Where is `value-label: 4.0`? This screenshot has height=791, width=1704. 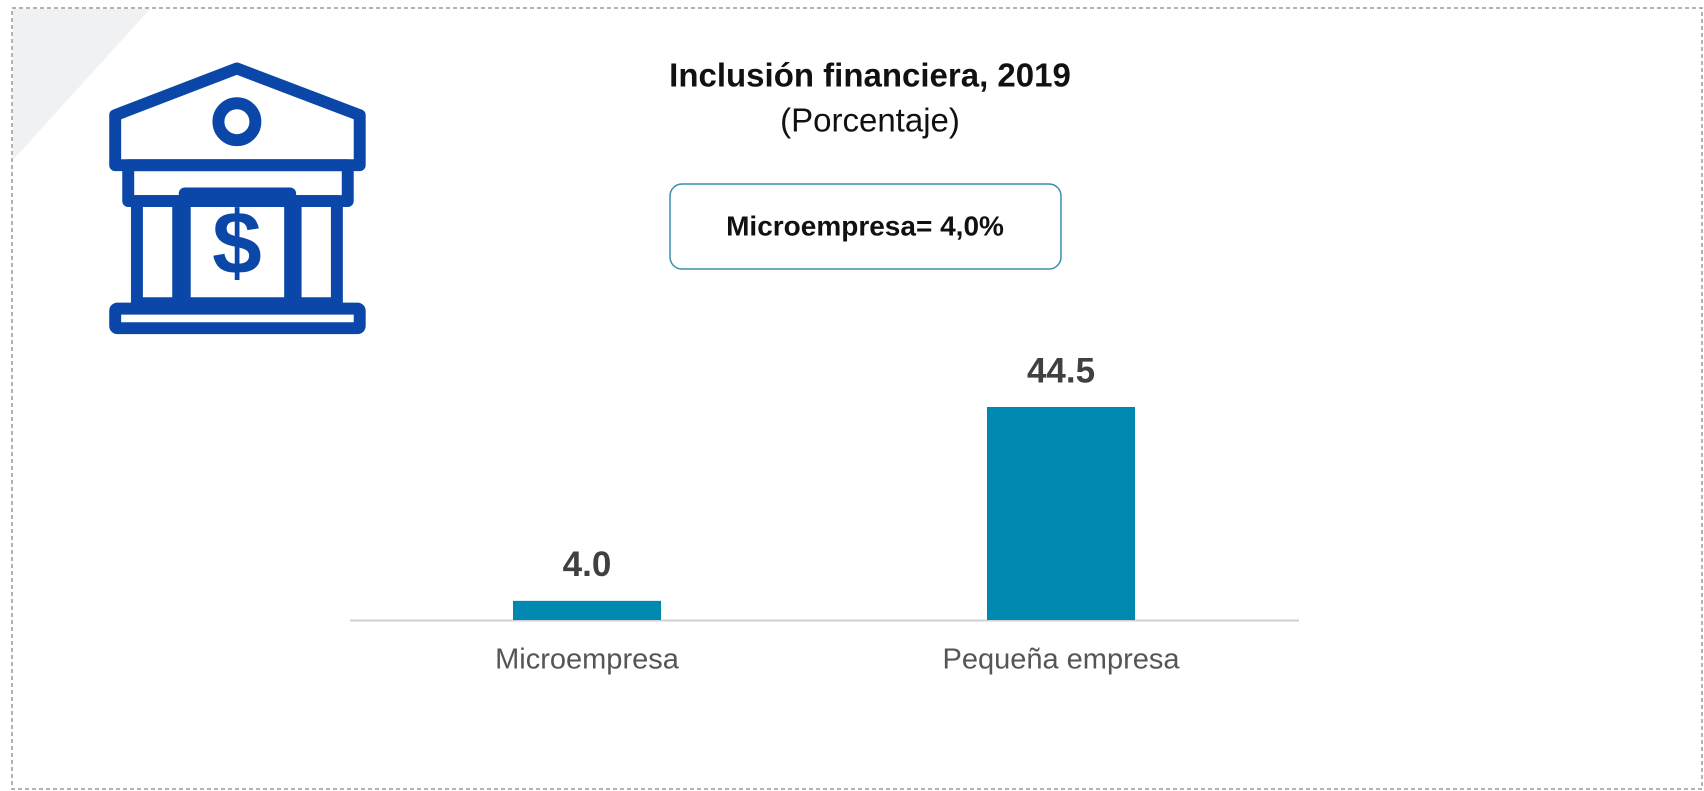
value-label: 4.0 is located at coordinates (587, 564).